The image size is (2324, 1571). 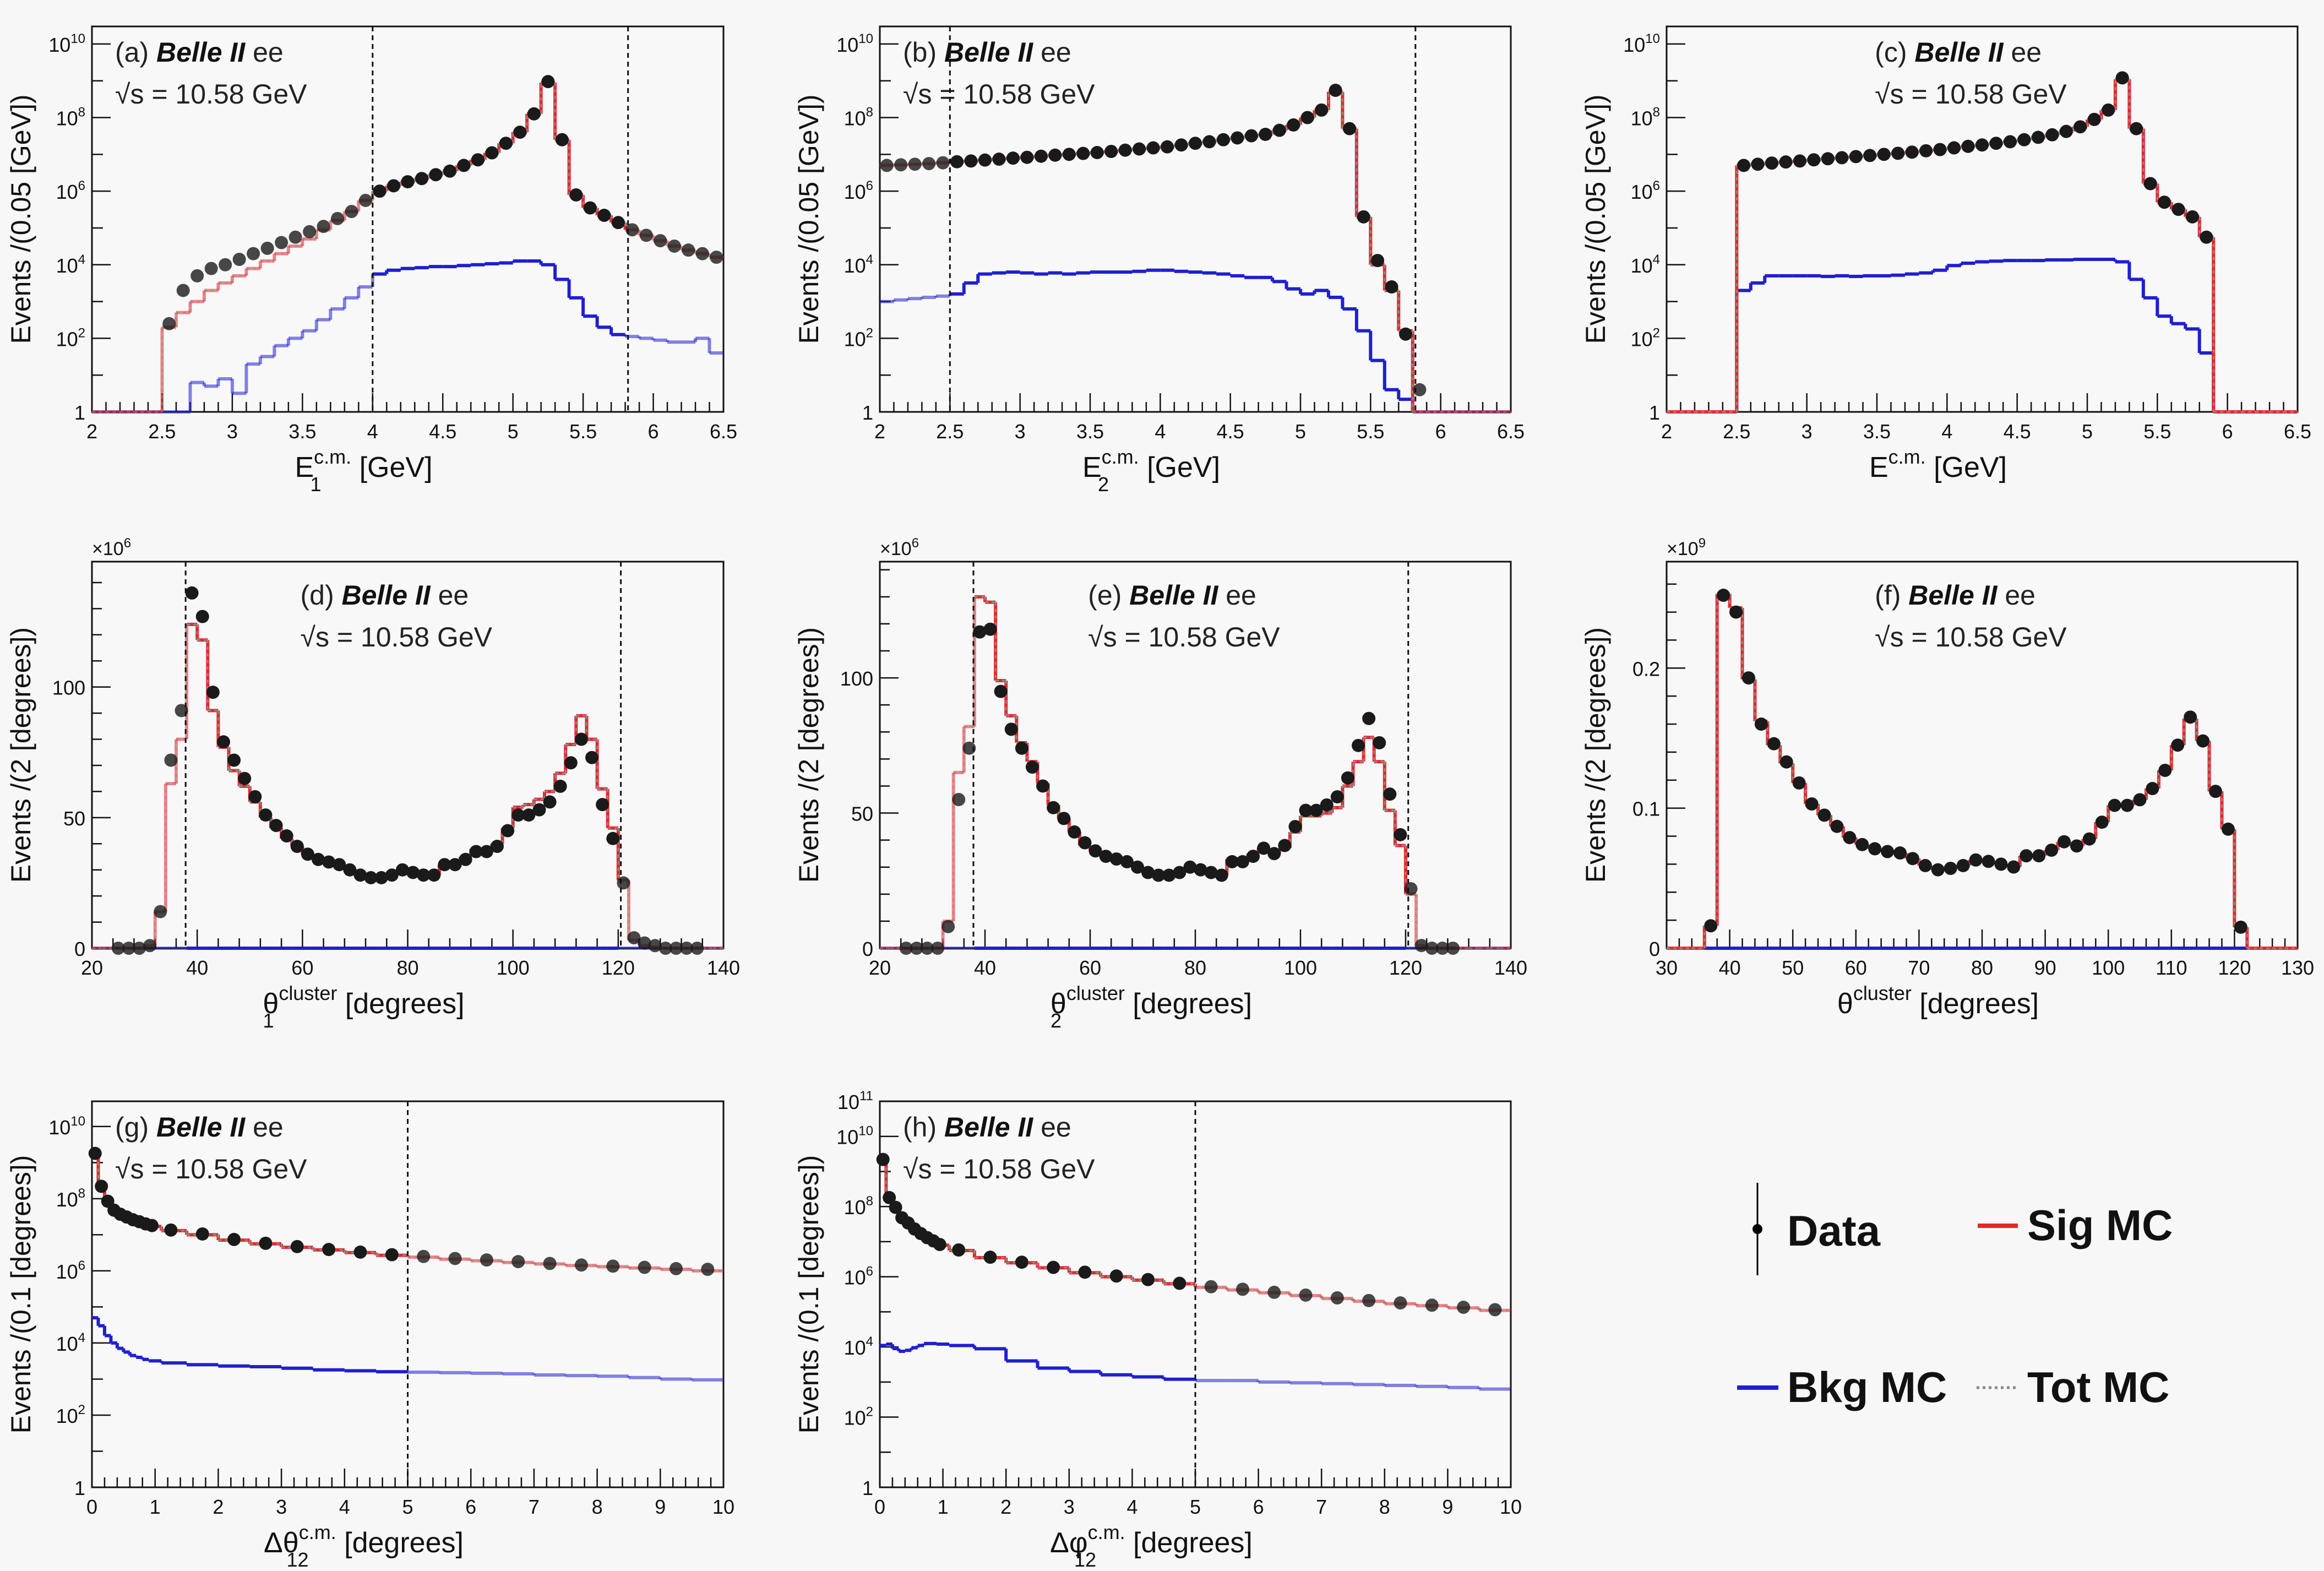 I want to click on x-tick-label: 40, so click(x=1730, y=967).